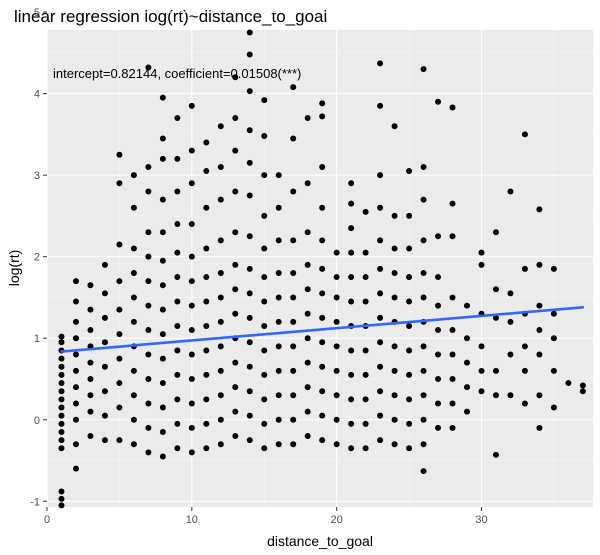 Image resolution: width=600 pixels, height=555 pixels. What do you see at coordinates (35, 502) in the screenshot?
I see `y-tick-label: -1` at bounding box center [35, 502].